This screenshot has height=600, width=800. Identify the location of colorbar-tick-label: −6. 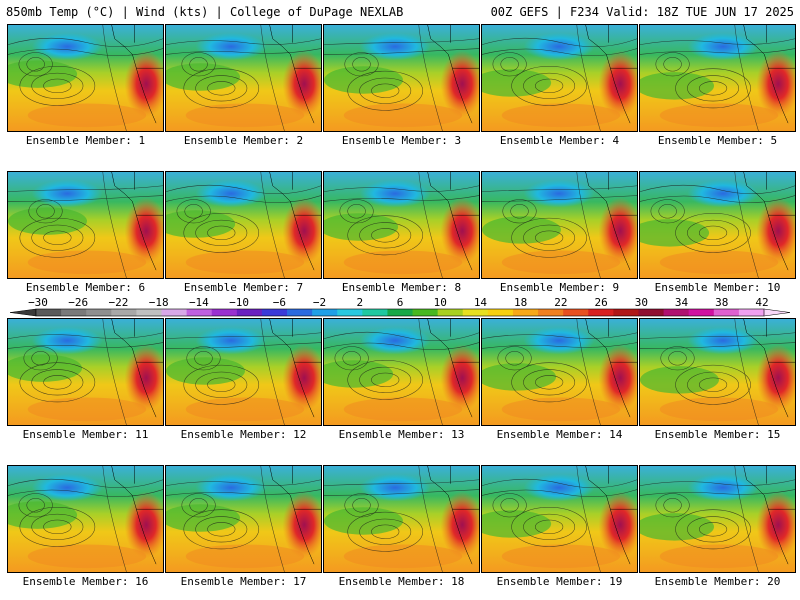
(279, 303).